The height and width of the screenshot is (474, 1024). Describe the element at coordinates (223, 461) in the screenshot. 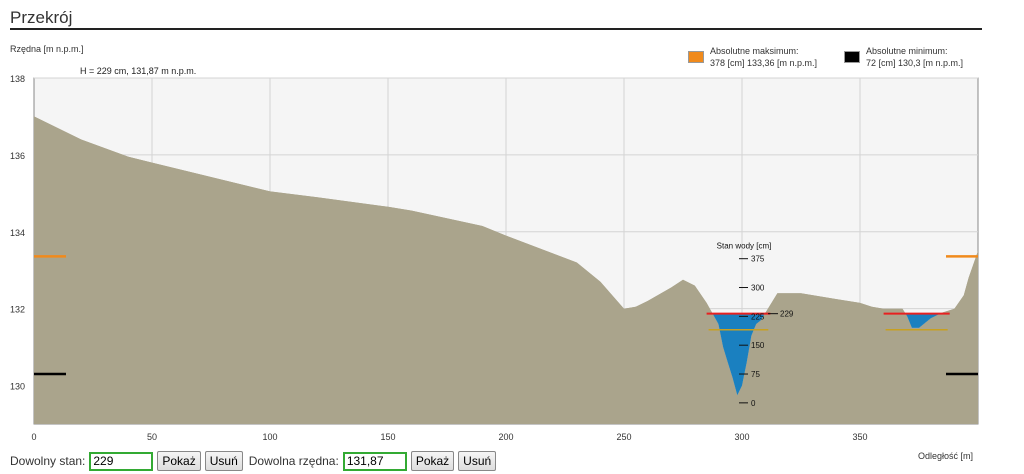

I see `state-remove-button: Usuń` at that location.